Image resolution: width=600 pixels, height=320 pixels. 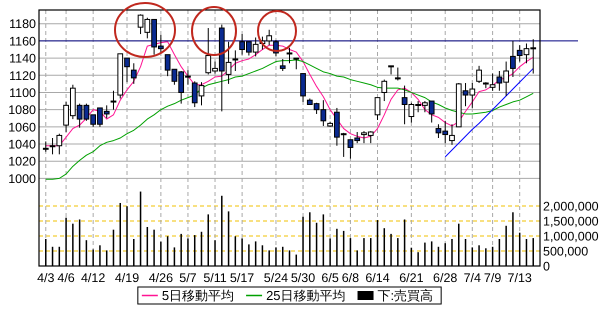 I want to click on x-tick-label: 4/6, so click(x=66, y=278).